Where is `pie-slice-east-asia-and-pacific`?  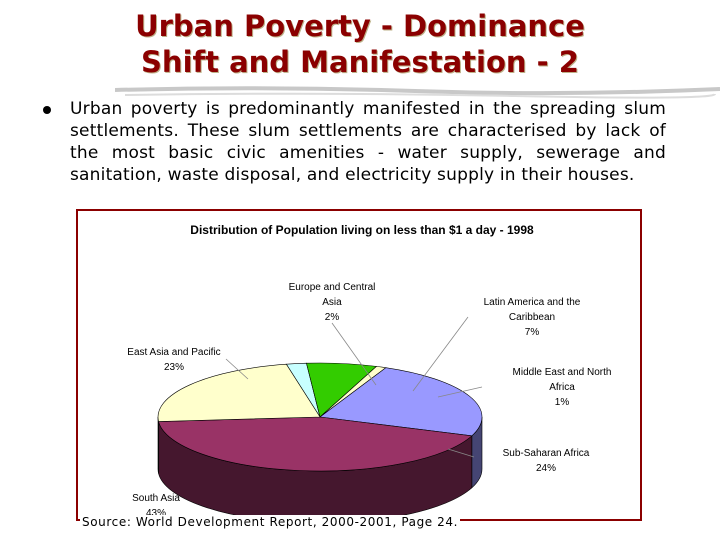 pie-slice-east-asia-and-pacific is located at coordinates (239, 392).